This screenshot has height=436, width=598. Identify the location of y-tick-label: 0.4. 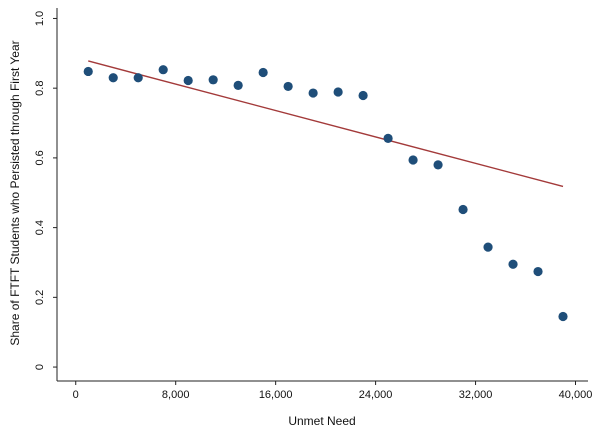
(40, 227).